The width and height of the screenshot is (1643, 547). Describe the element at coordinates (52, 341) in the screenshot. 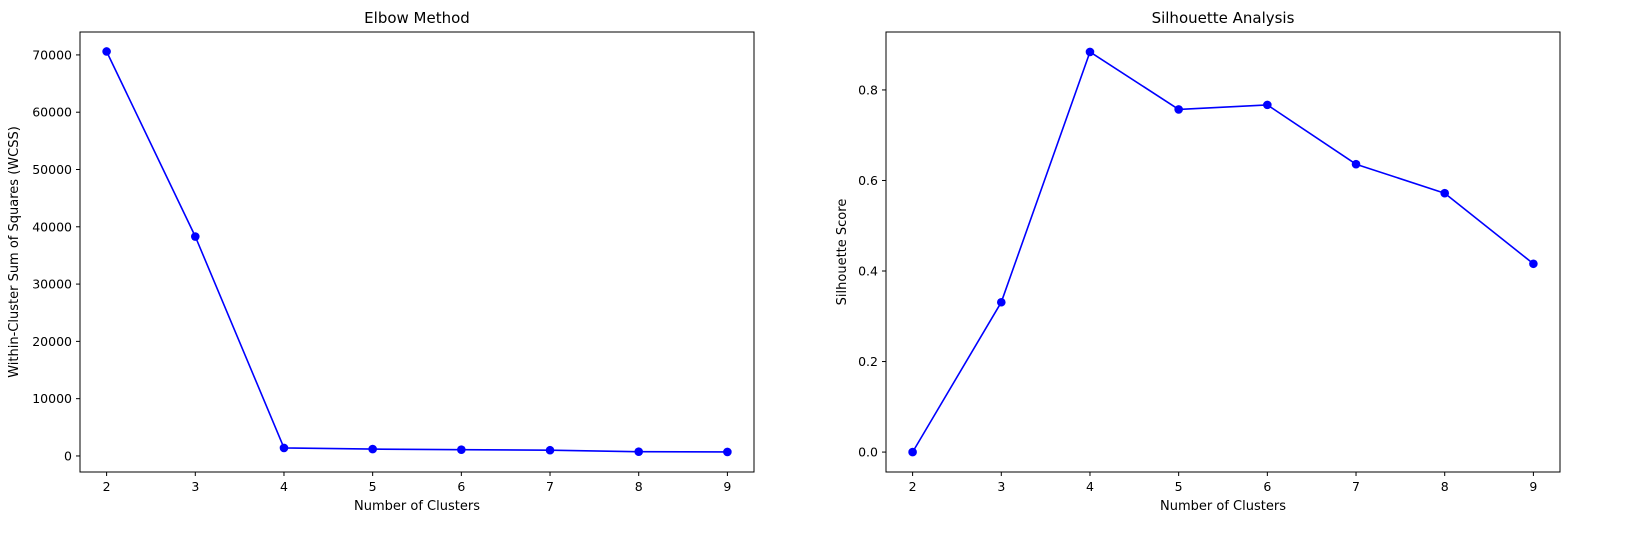

I see `elbow-y-tick-label: 20000` at that location.